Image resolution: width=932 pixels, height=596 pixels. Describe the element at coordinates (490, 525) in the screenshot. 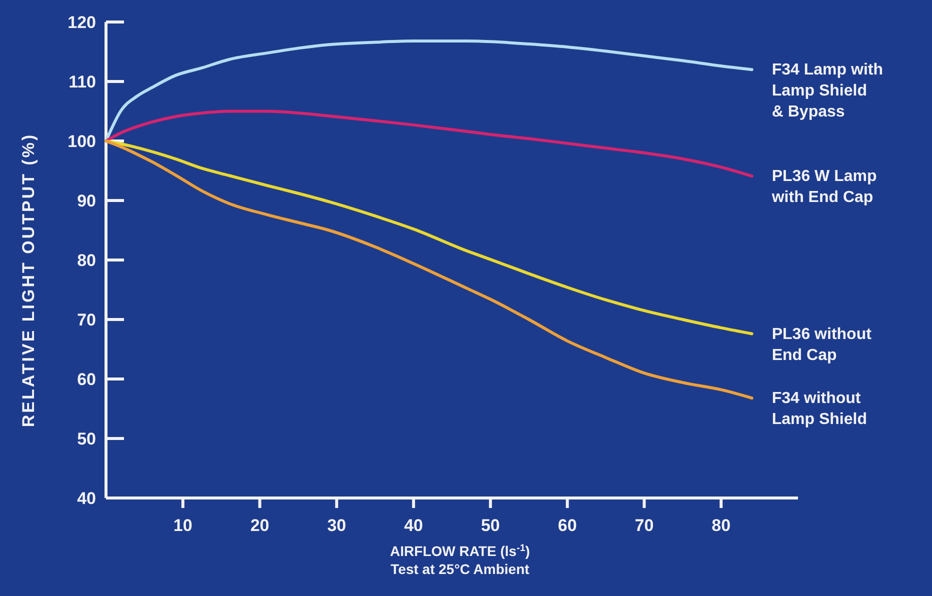

I see `x-tick-label: 50` at that location.